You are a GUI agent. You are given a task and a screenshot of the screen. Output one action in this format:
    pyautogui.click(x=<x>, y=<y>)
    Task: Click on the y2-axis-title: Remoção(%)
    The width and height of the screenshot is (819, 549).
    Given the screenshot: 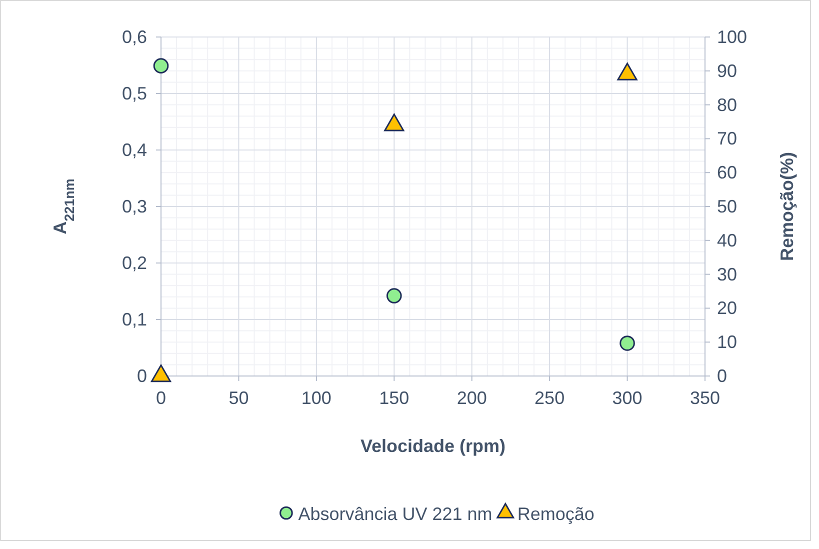 What is the action you would take?
    pyautogui.click(x=787, y=207)
    